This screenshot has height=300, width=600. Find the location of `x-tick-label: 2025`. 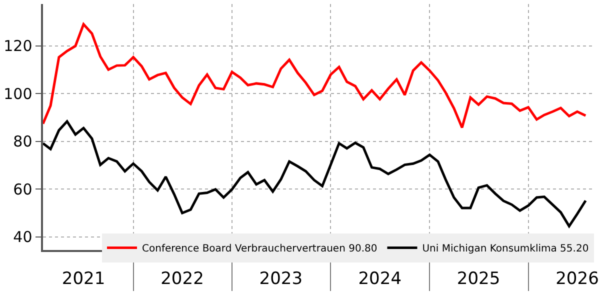

x-tick-label: 2025 is located at coordinates (478, 279).